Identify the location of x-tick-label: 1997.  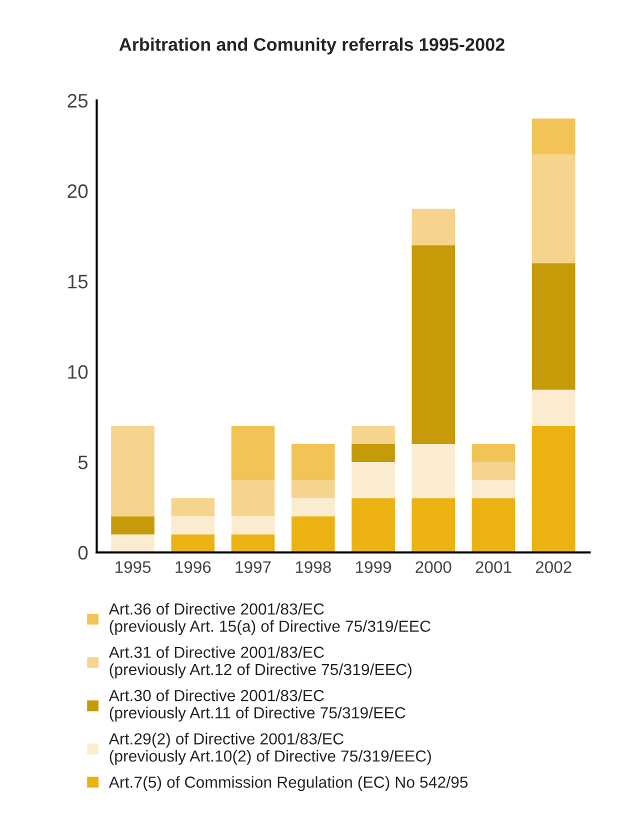
(253, 567).